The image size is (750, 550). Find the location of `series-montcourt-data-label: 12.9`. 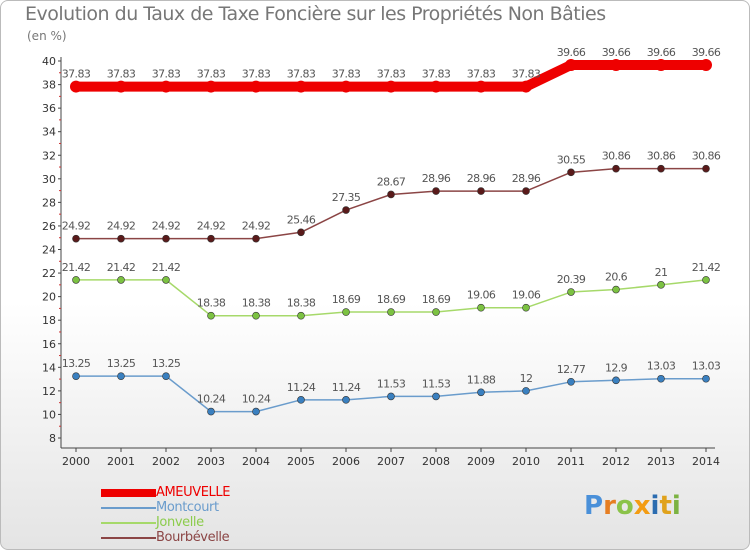

series-montcourt-data-label: 12.9 is located at coordinates (616, 367).